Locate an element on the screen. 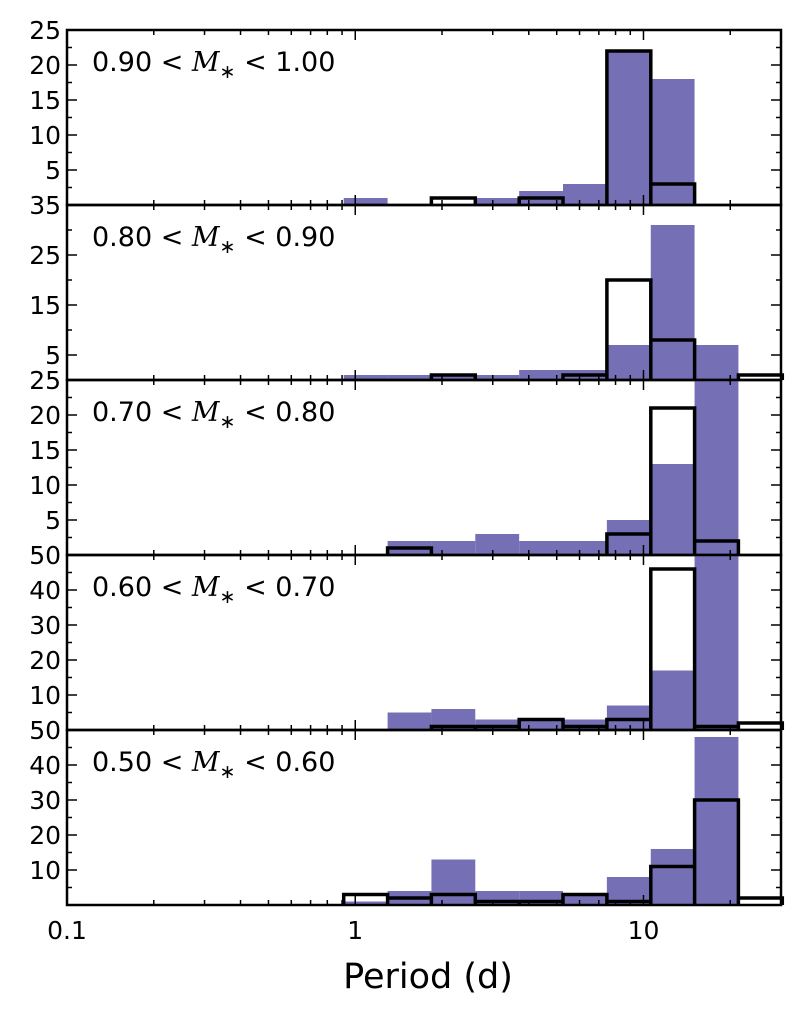 This screenshot has height=1020, width=797. panel-label: 0.50 < M∗ < 0.60 is located at coordinates (213, 765).